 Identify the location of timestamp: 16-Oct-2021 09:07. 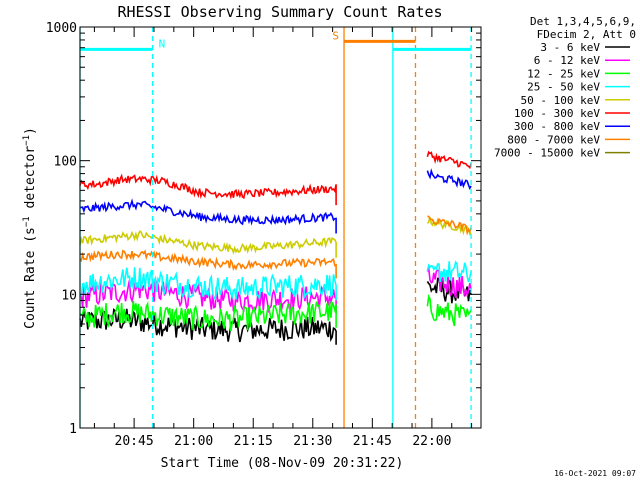
(595, 473).